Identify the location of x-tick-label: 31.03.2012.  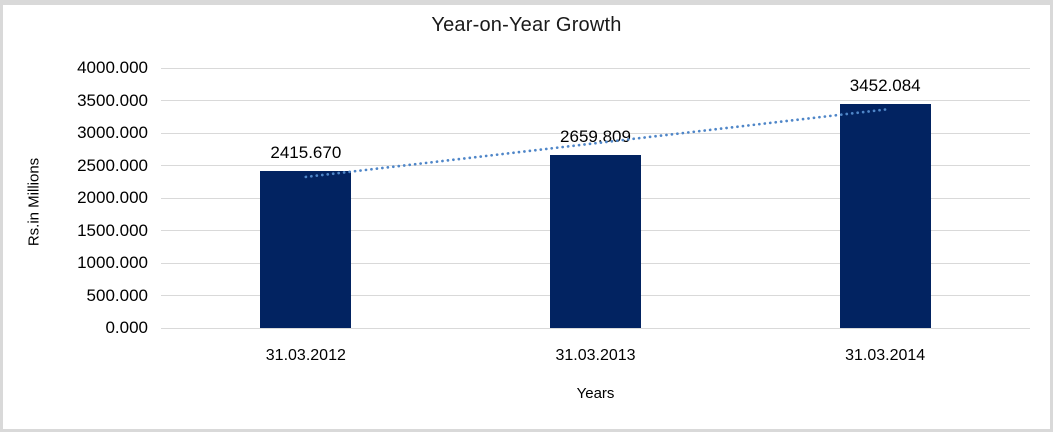
(305, 355).